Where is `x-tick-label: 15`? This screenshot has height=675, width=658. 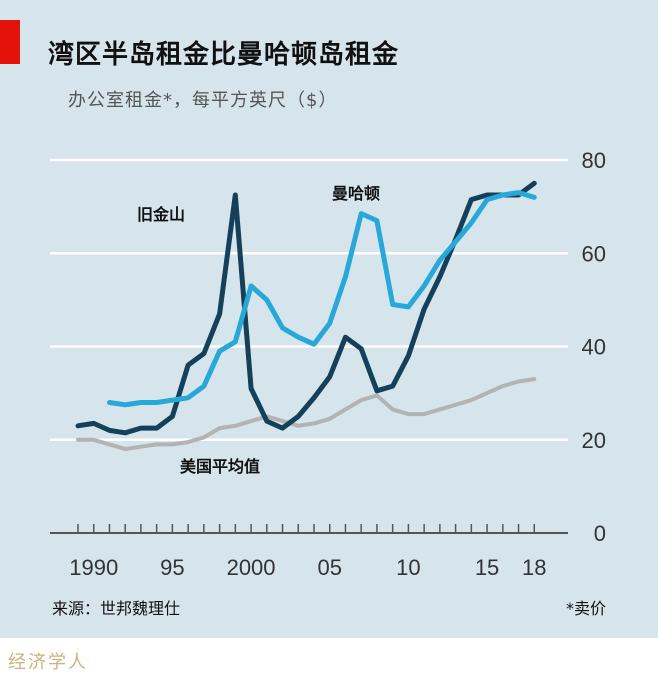
x-tick-label: 15 is located at coordinates (487, 567).